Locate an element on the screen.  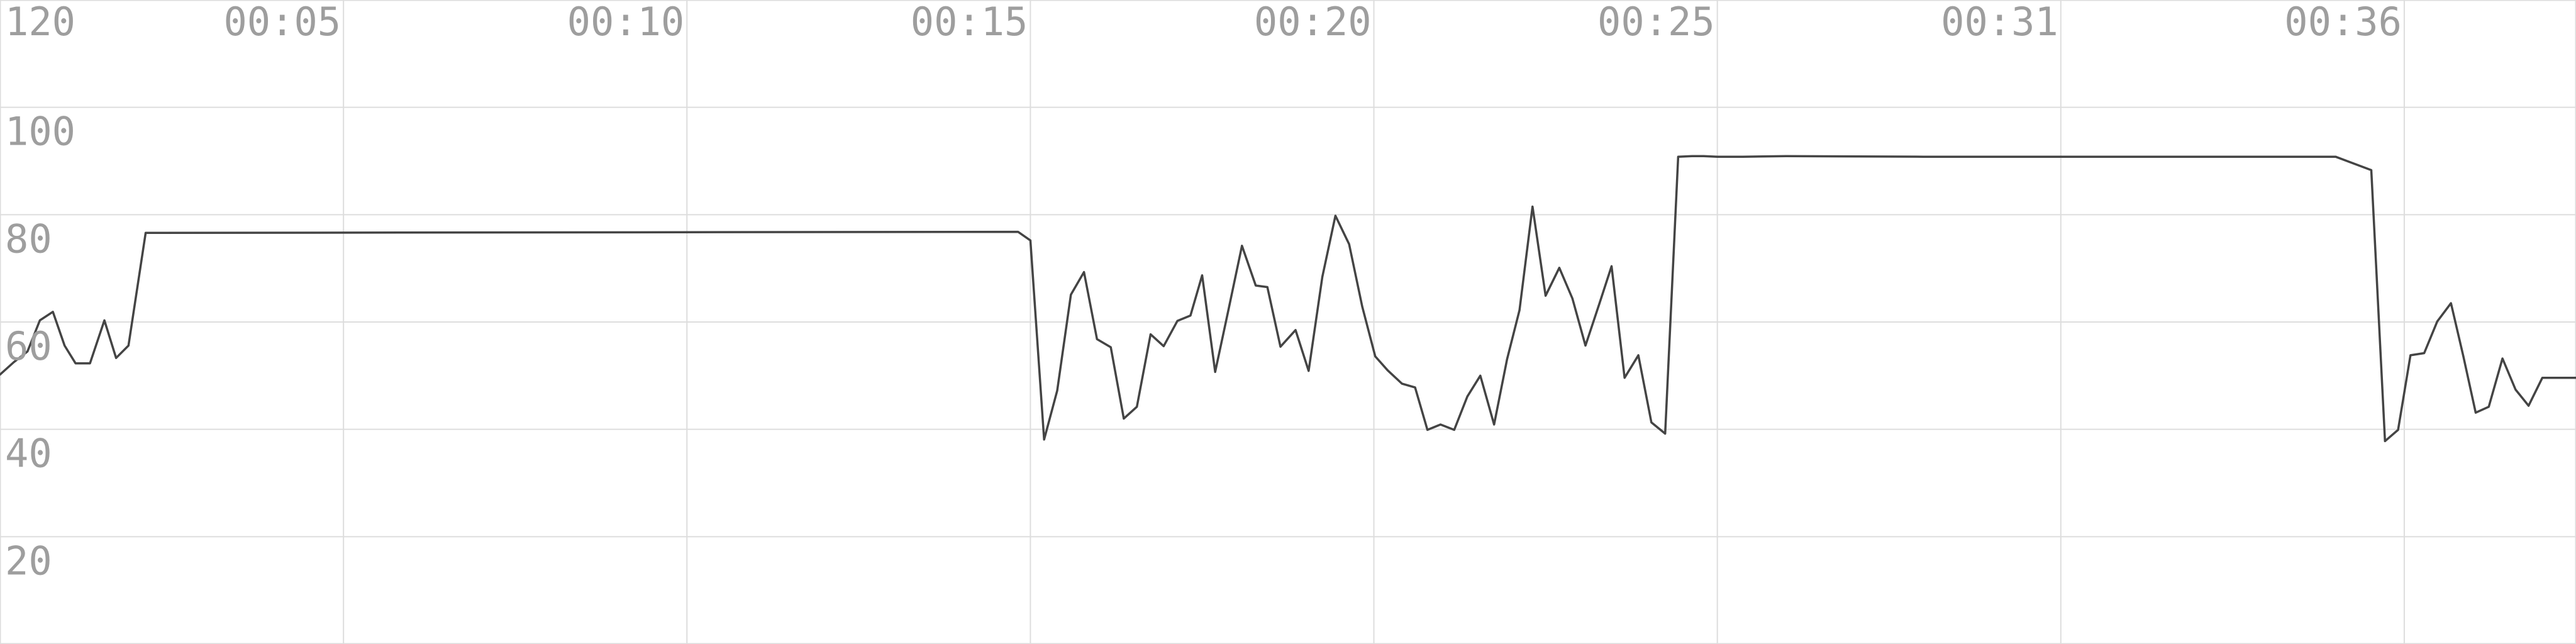
x-axis-tick-labels: 00:05 00:10 00:15 00:20 00:25 00:31 00:36 is located at coordinates (1312, 22).